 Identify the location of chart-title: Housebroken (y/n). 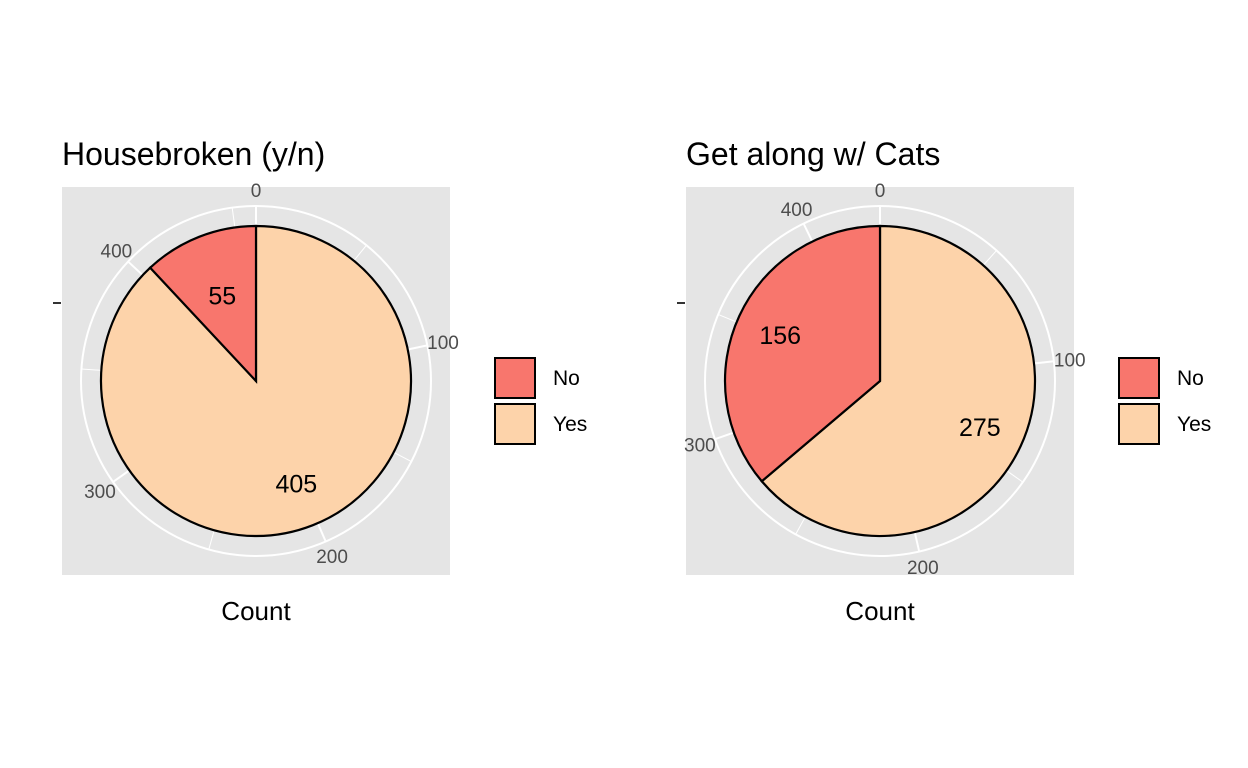
(194, 154).